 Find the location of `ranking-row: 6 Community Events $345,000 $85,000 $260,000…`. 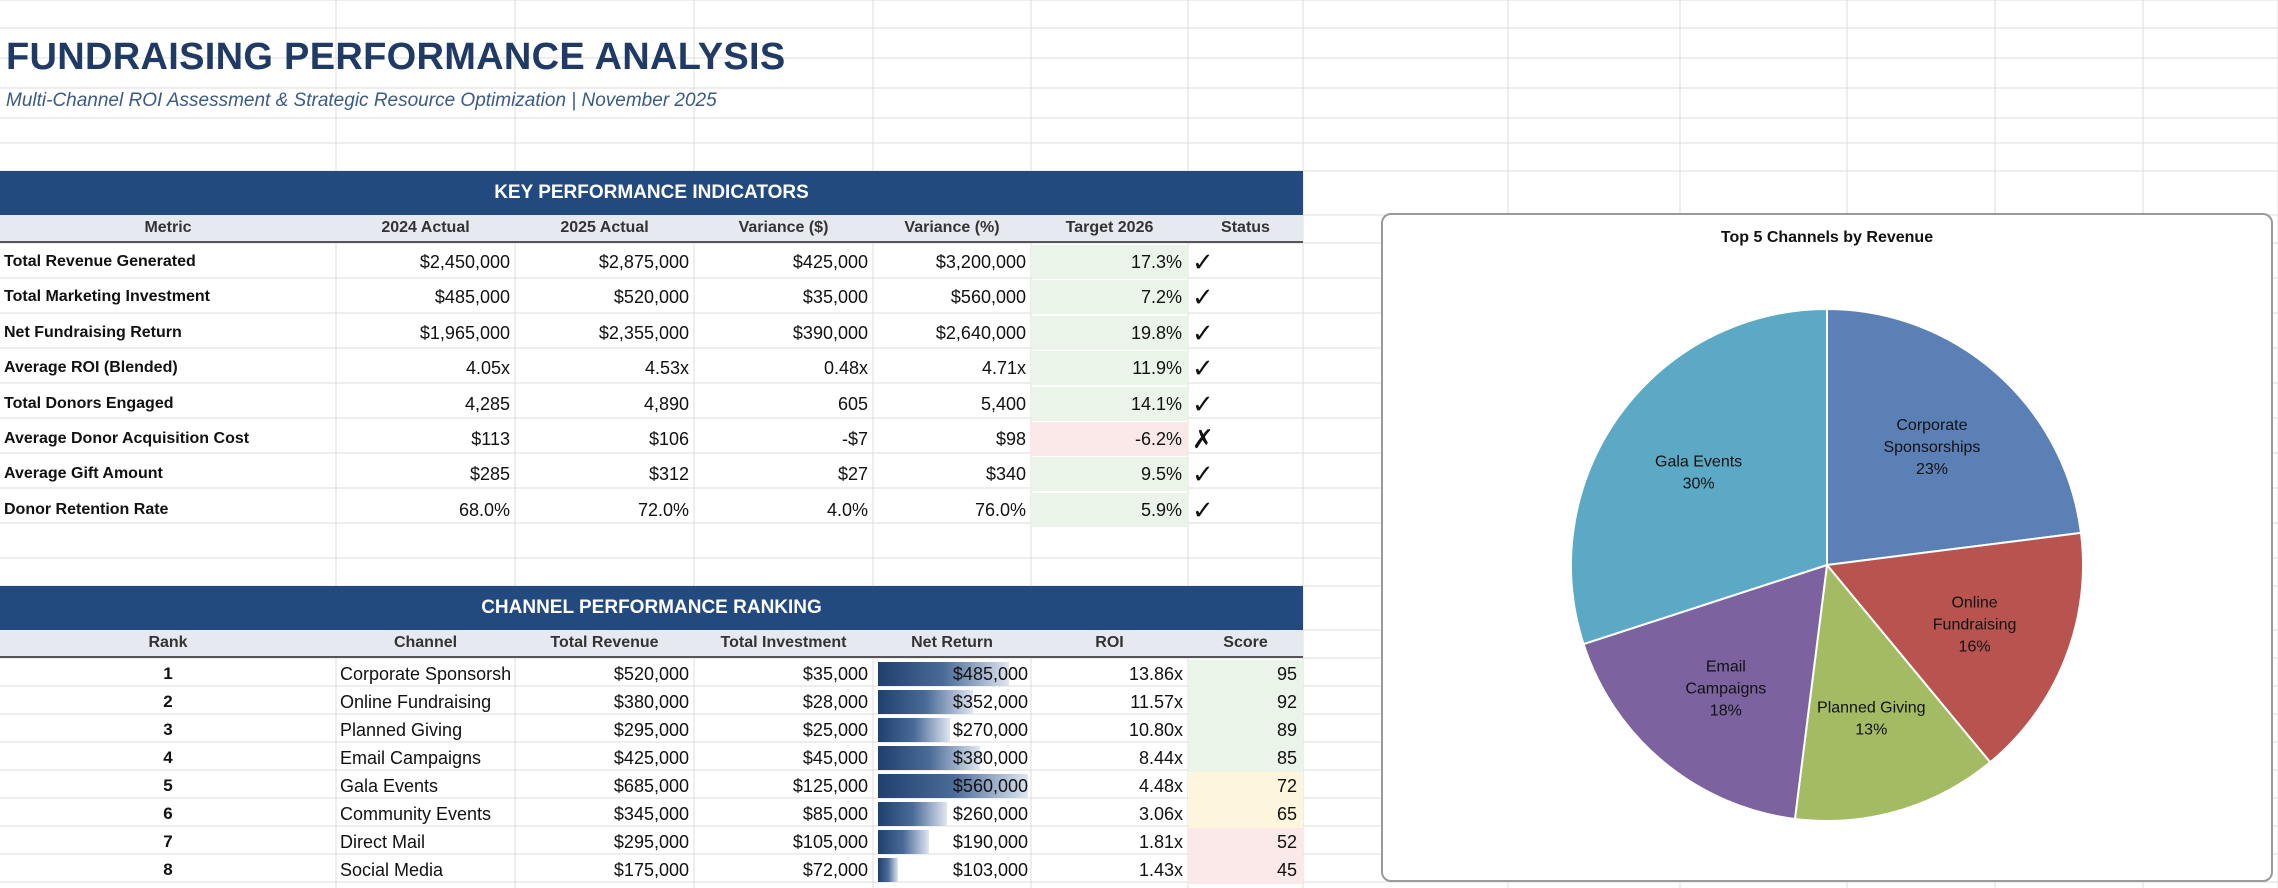

ranking-row: 6 Community Events $345,000 $85,000 $260,000… is located at coordinates (651, 814).